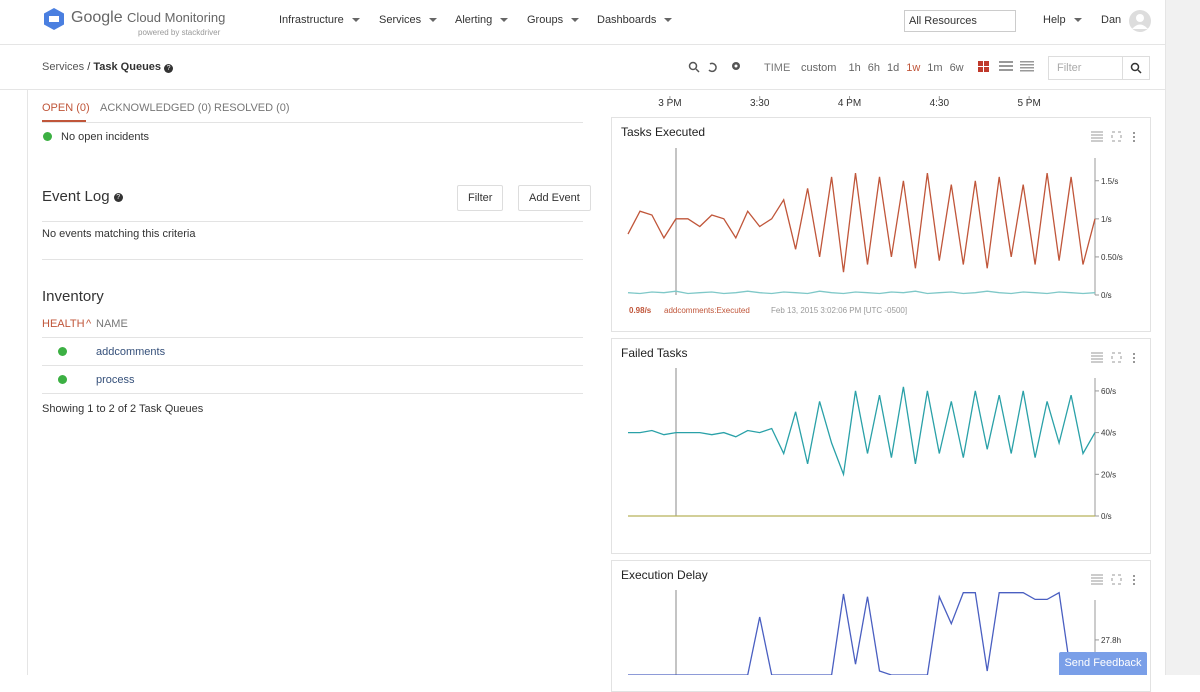 This screenshot has width=1200, height=692. I want to click on powered-by: powered by stackdriver, so click(179, 32).